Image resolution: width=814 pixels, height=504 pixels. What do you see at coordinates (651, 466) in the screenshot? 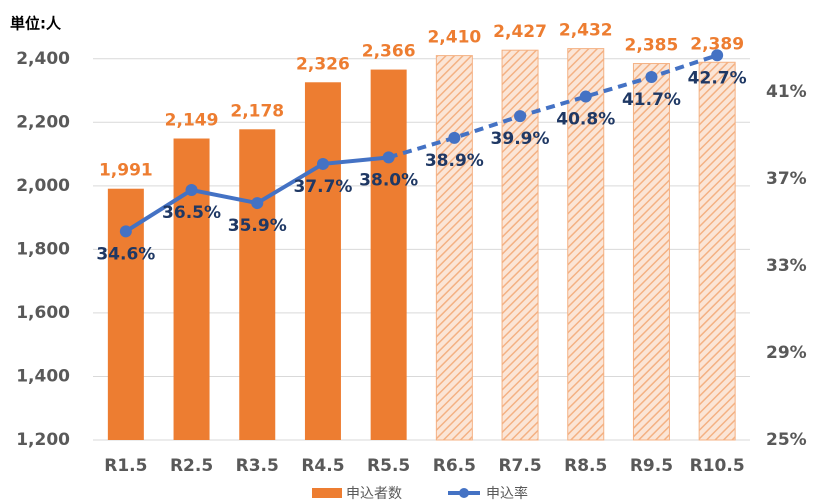
I see `x-tick-label: R9.5` at bounding box center [651, 466].